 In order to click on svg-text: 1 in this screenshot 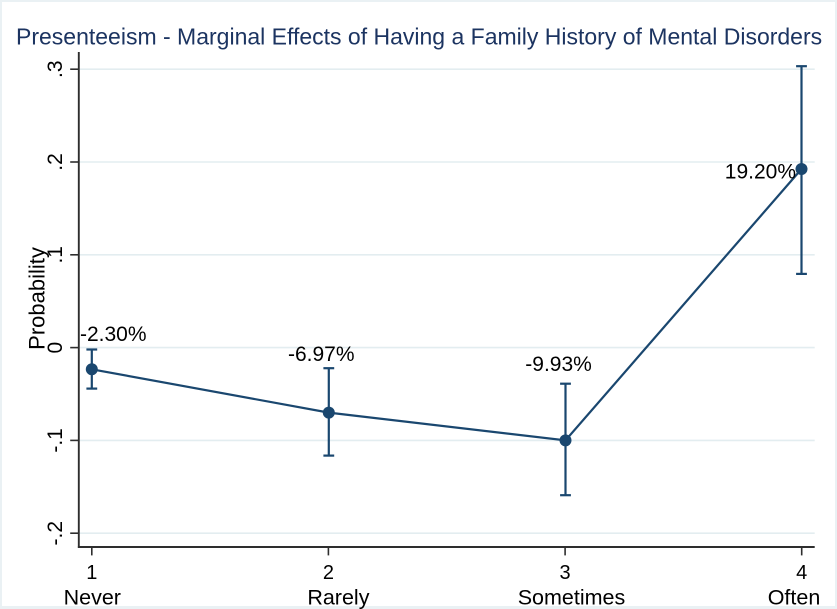, I will do `click(91, 573)`.